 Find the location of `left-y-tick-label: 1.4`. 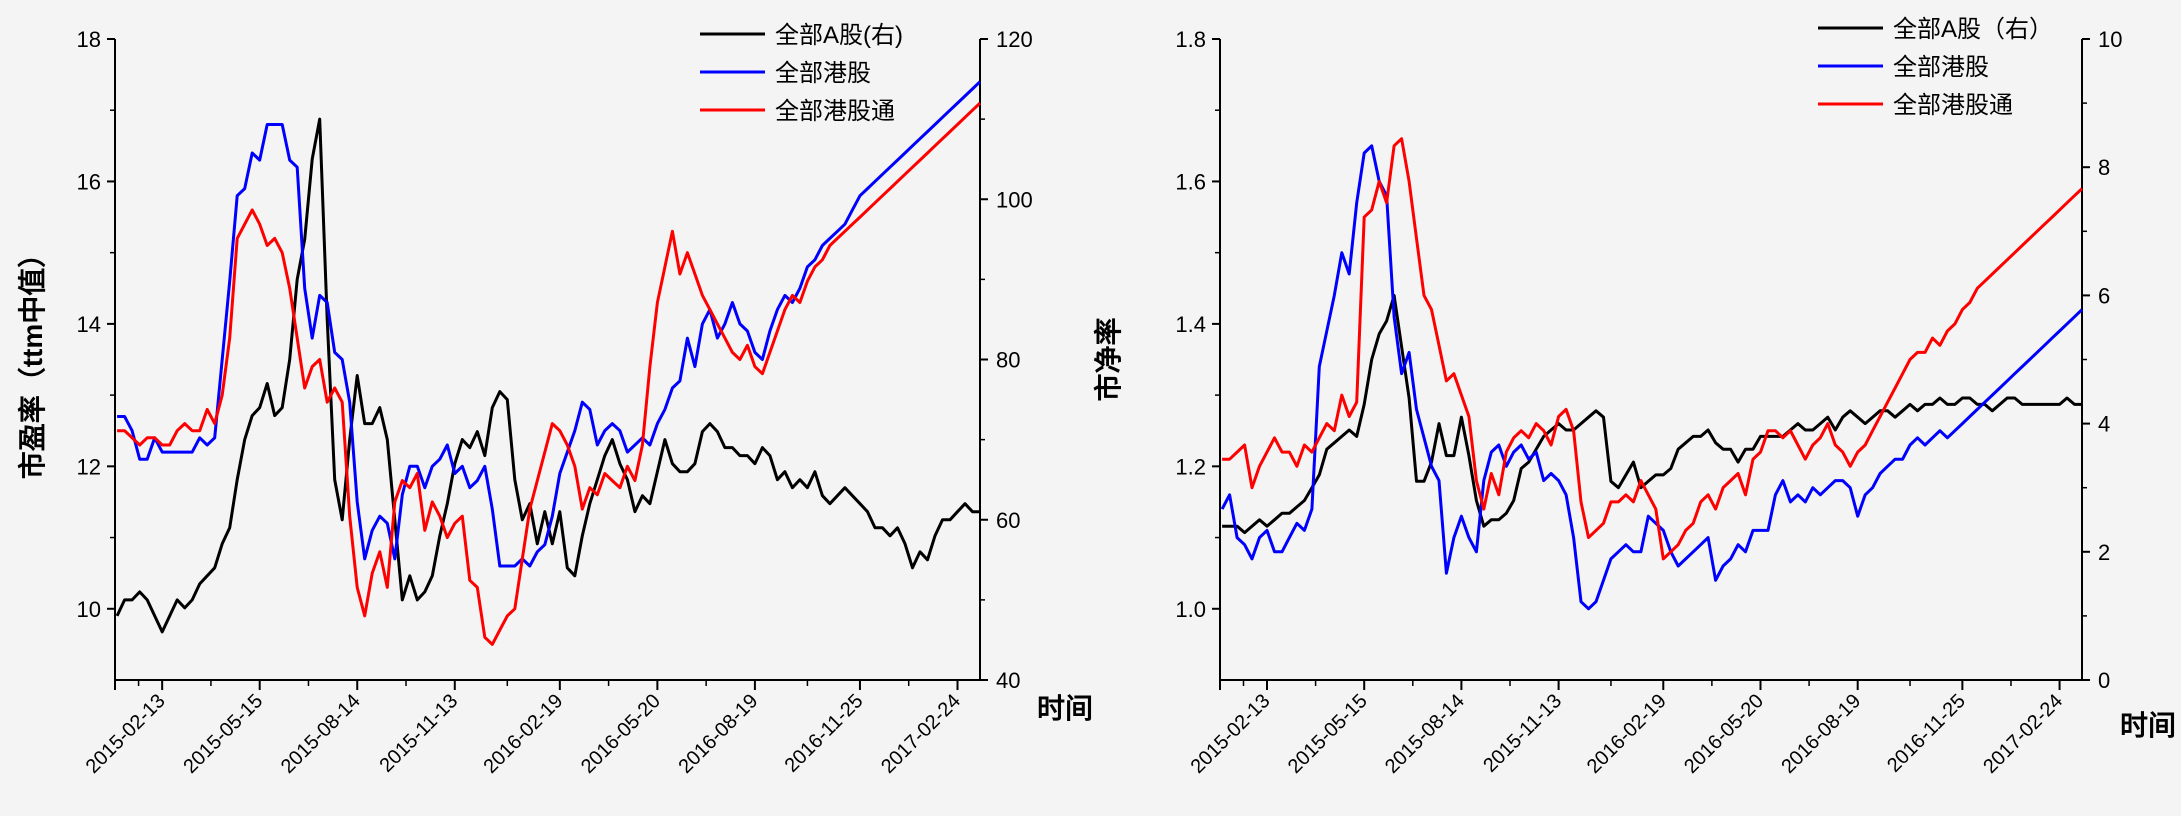

left-y-tick-label: 1.4 is located at coordinates (1190, 324).